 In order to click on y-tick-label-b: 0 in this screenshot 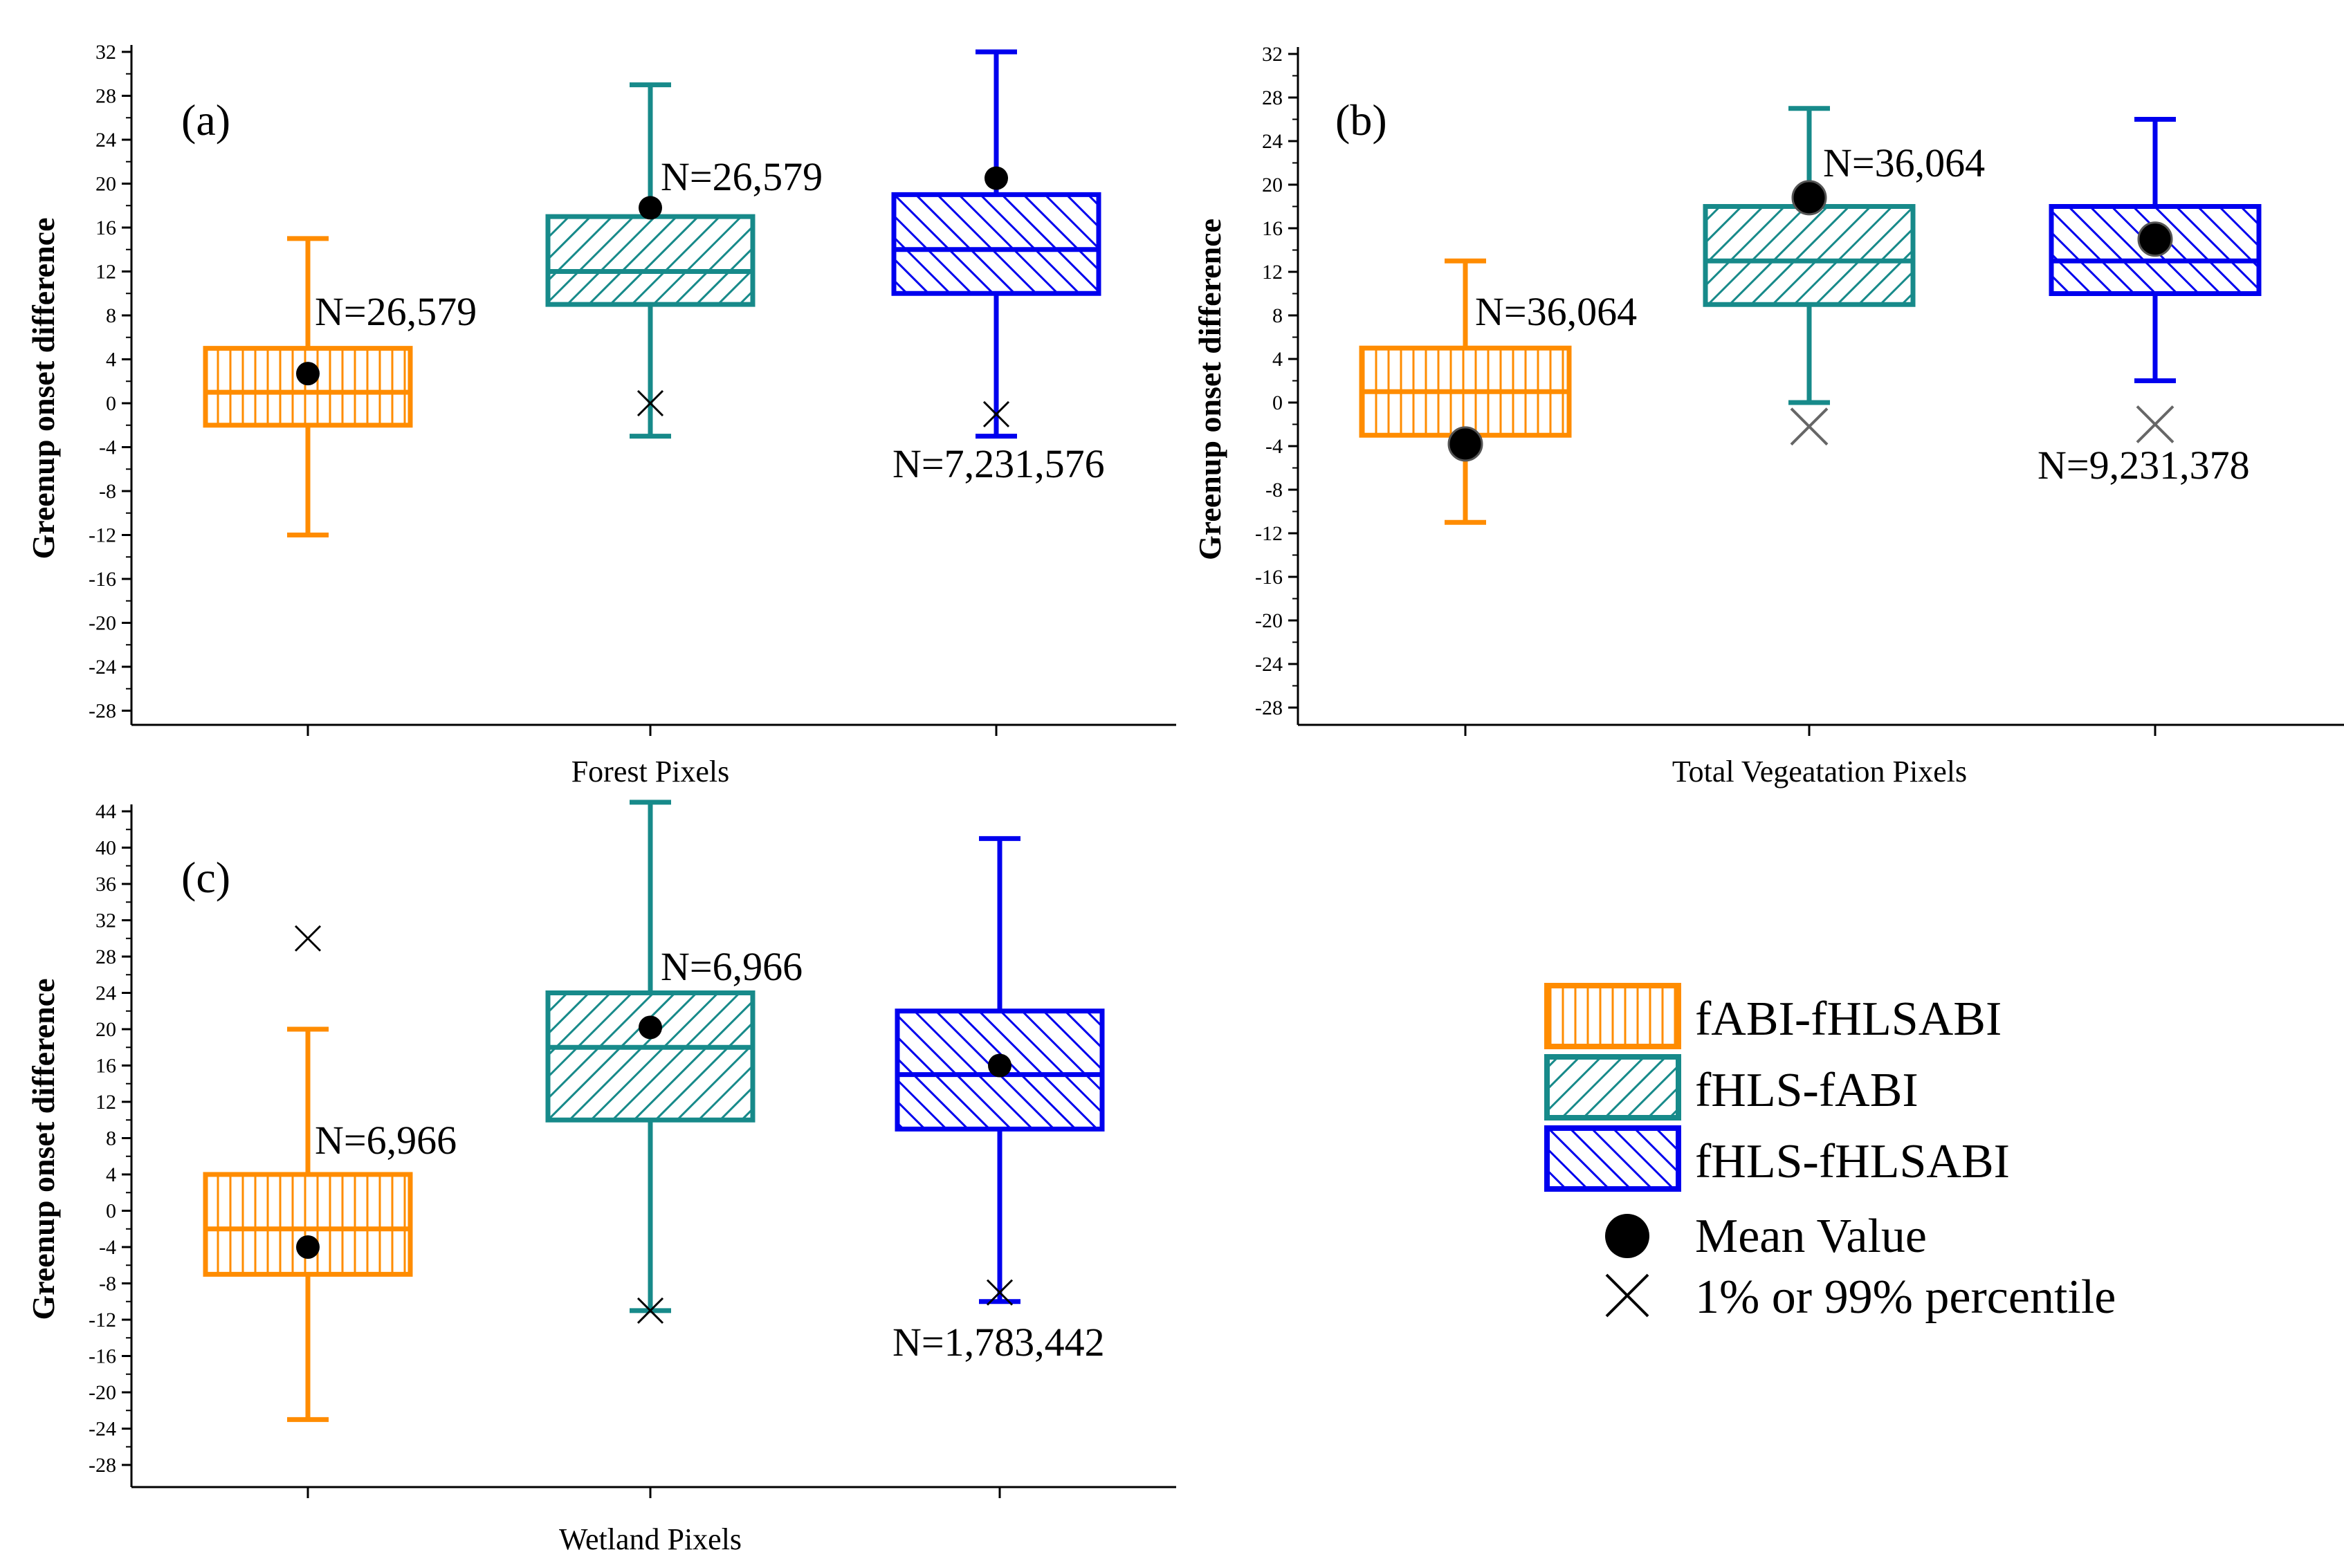, I will do `click(1277, 402)`.